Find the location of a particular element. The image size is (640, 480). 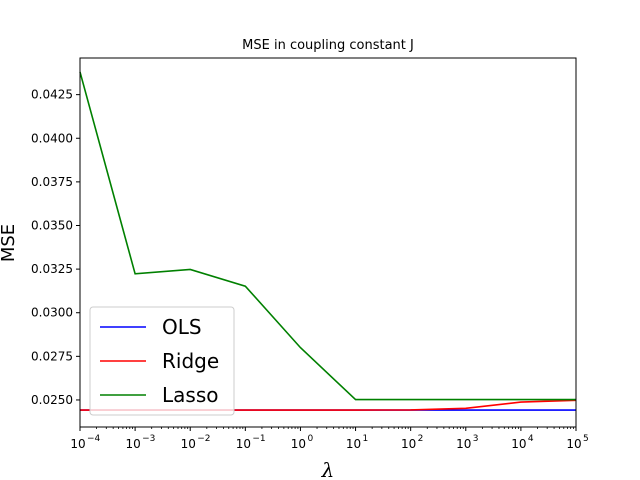

x-tick-exponent: 4 is located at coordinates (531, 439).